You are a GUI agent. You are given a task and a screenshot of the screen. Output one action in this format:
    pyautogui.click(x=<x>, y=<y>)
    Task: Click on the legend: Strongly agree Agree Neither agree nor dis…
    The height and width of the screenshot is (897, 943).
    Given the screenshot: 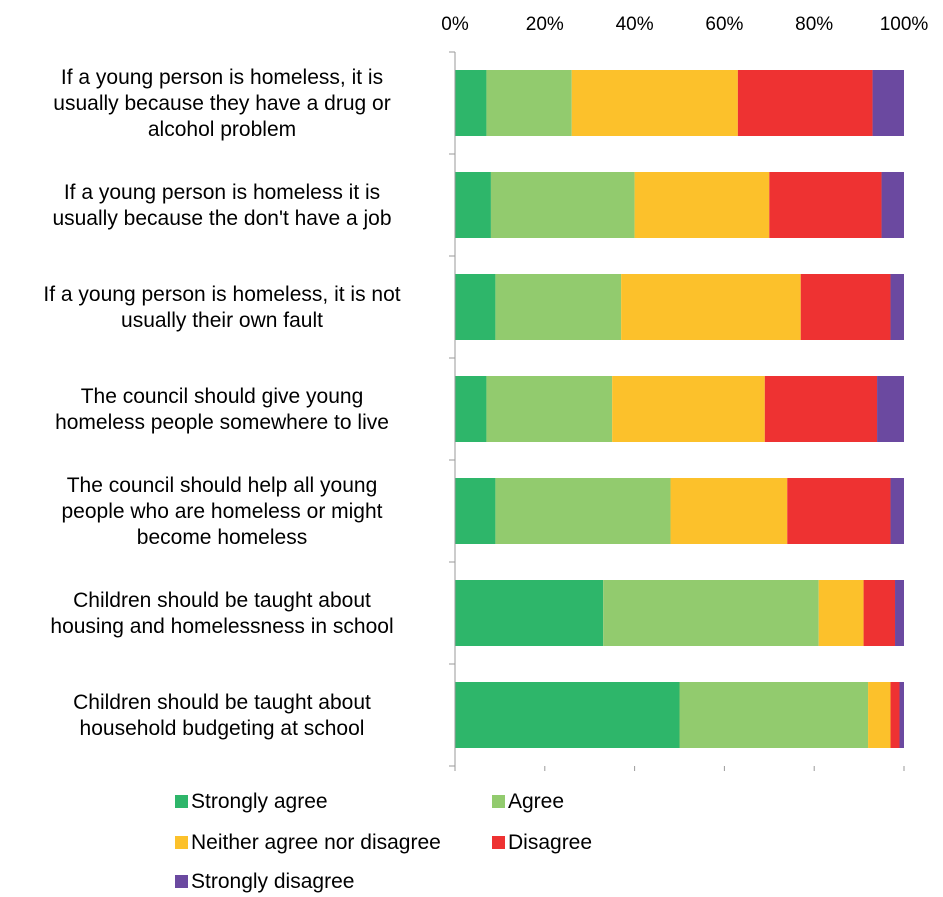 What is the action you would take?
    pyautogui.click(x=383, y=841)
    